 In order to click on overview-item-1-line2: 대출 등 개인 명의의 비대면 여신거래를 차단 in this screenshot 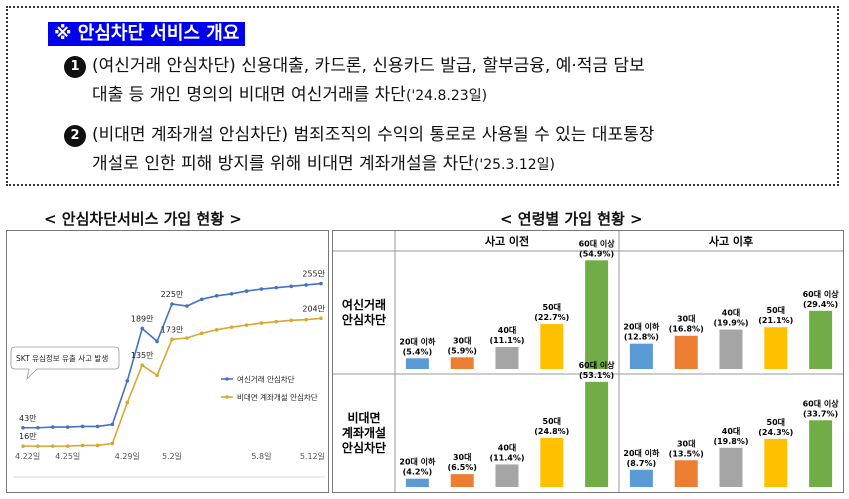, I will do `click(249, 95)`.